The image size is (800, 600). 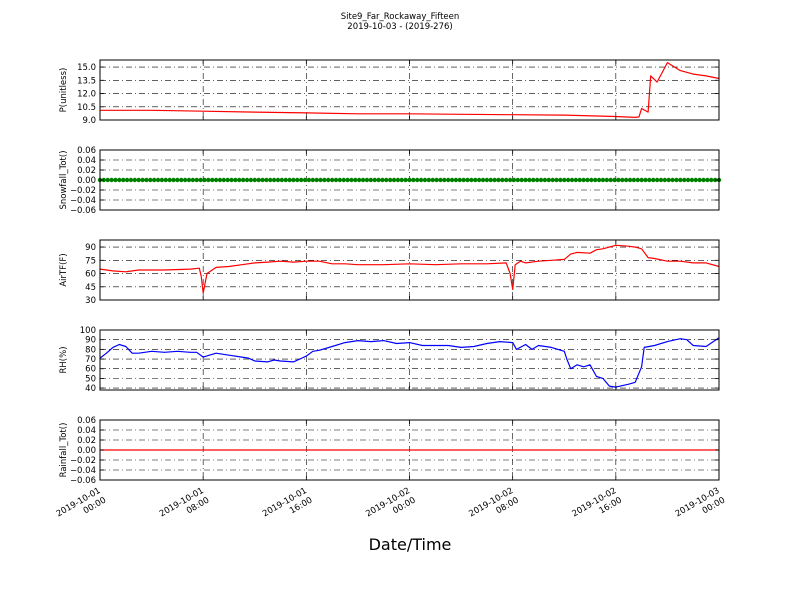 I want to click on figure-title-line2: 2019-10-03 - (2019-276), so click(x=399, y=27).